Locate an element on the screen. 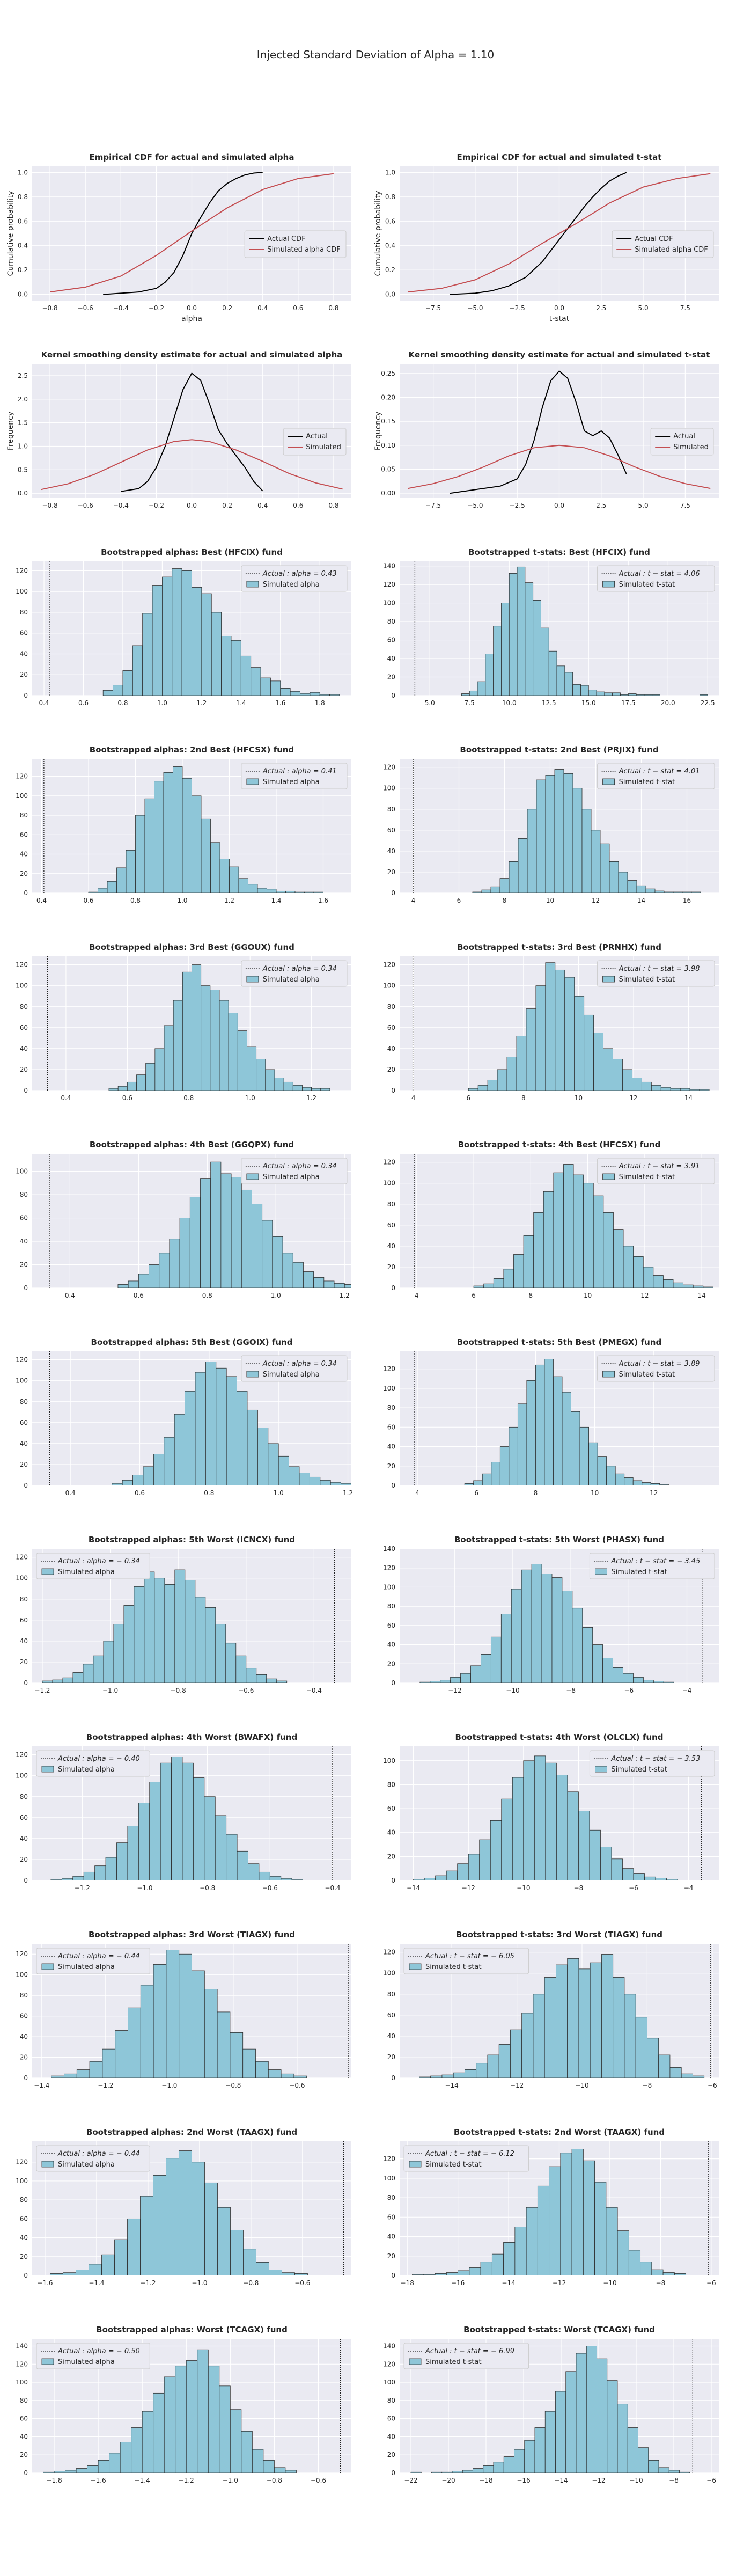 This screenshot has height=2576, width=751. x-tick-label: −0.2 is located at coordinates (156, 505).